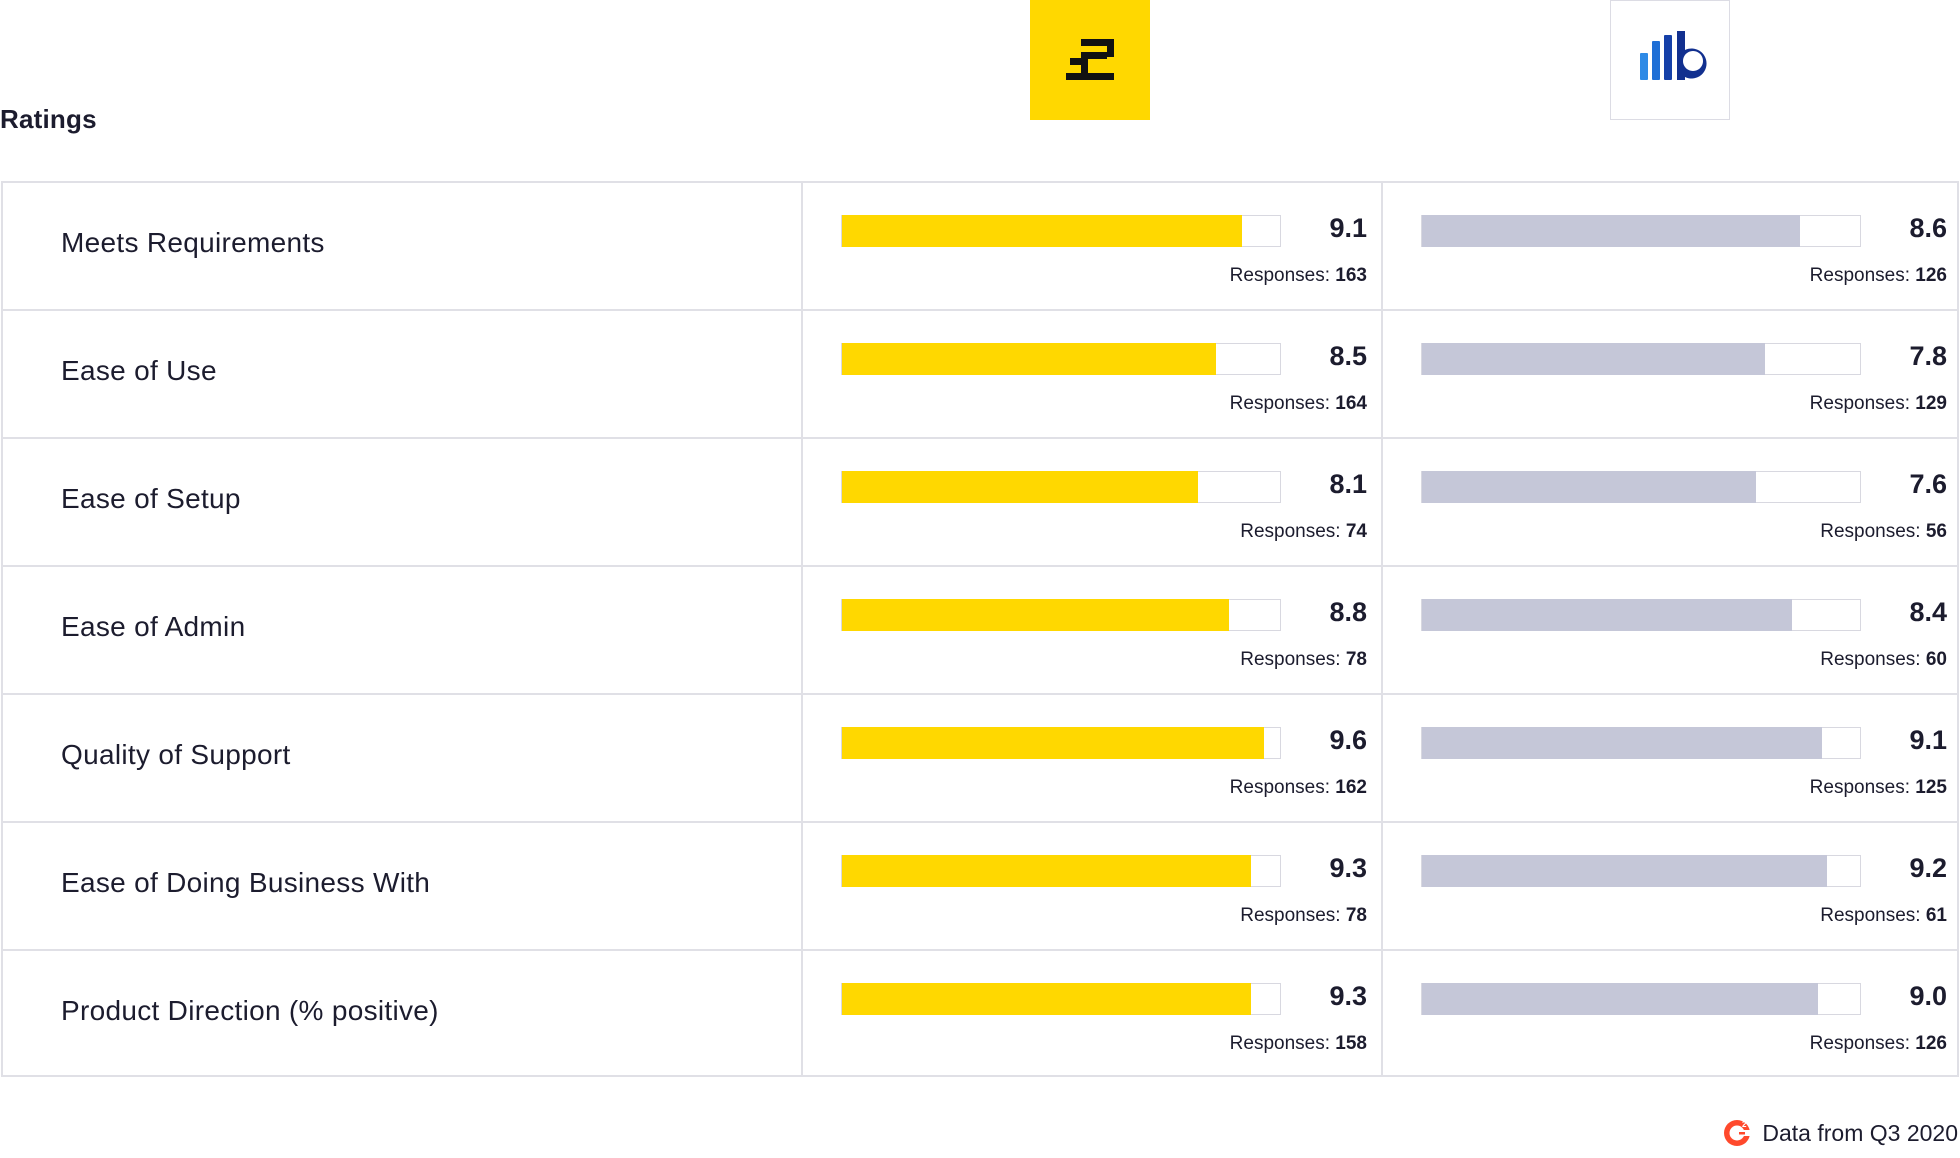  Describe the element at coordinates (176, 754) in the screenshot. I see `rating-category-label: Quality of Support` at that location.